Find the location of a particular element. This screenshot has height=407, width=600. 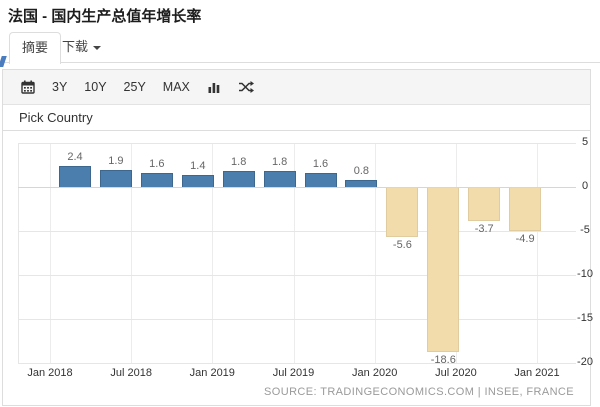

tab-download: 下载 is located at coordinates (81, 47).